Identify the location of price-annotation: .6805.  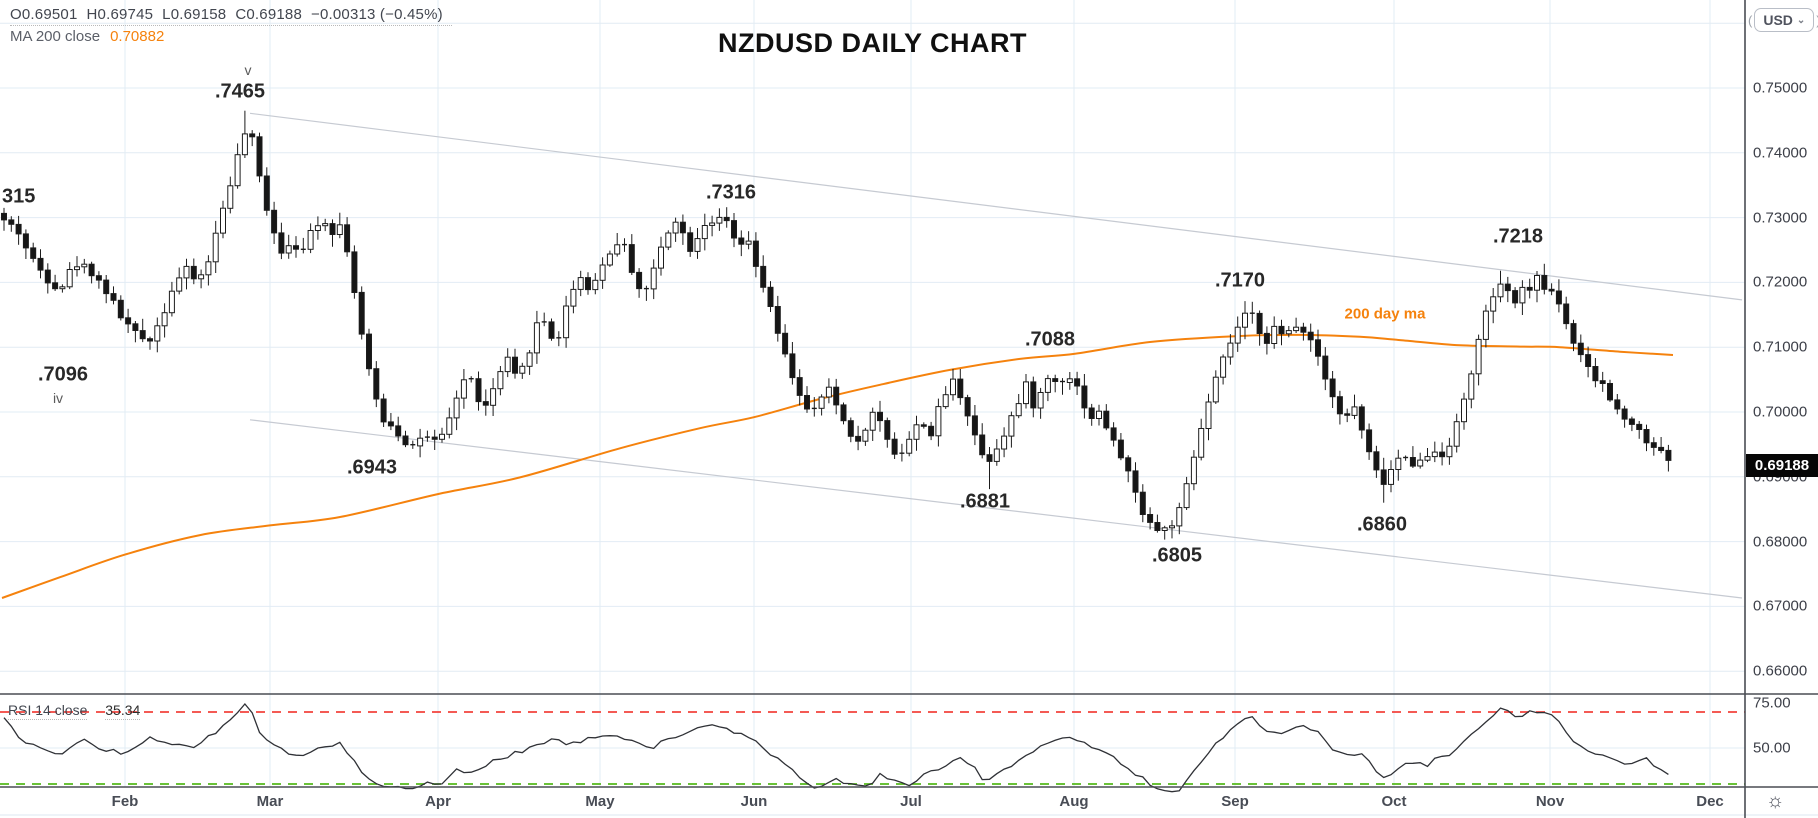
(1177, 555).